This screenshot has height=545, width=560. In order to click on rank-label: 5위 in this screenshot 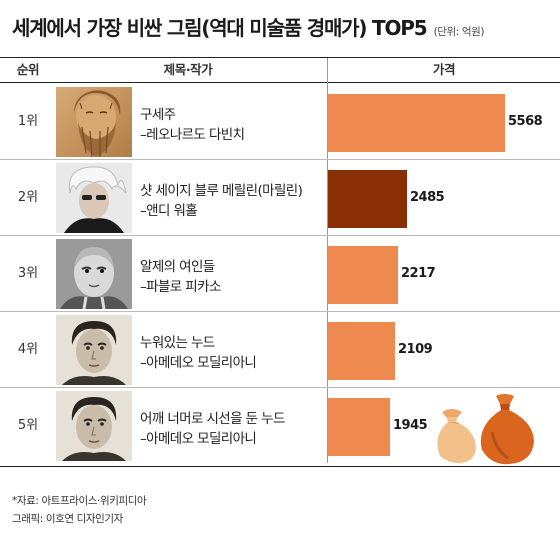, I will do `click(28, 425)`.